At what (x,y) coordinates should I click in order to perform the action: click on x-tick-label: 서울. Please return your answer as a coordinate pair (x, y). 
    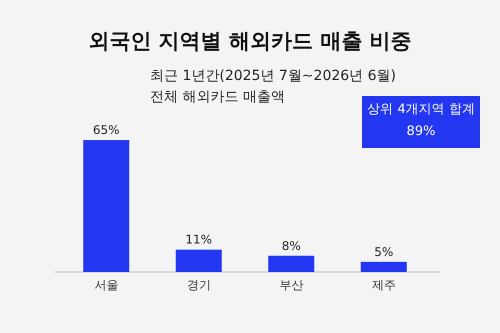
    Looking at the image, I should click on (106, 285).